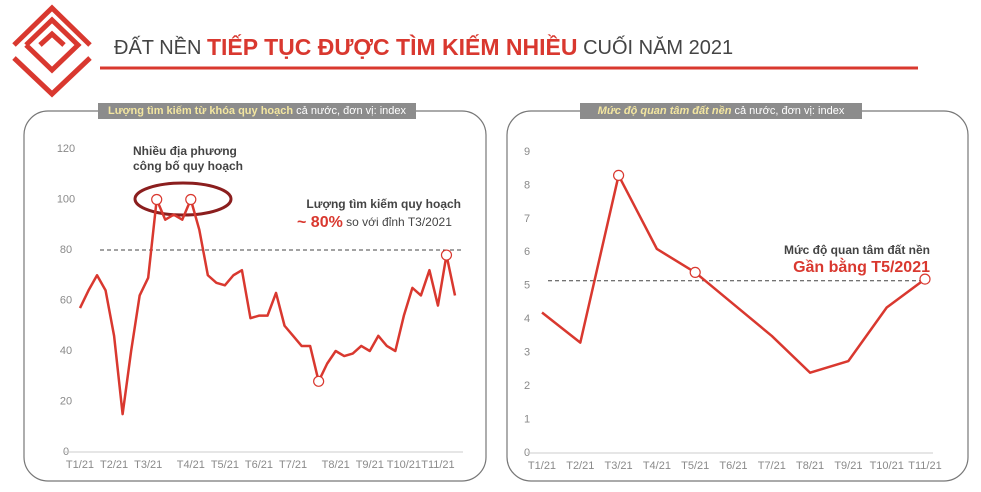  I want to click on y-tick-label: 4, so click(527, 319).